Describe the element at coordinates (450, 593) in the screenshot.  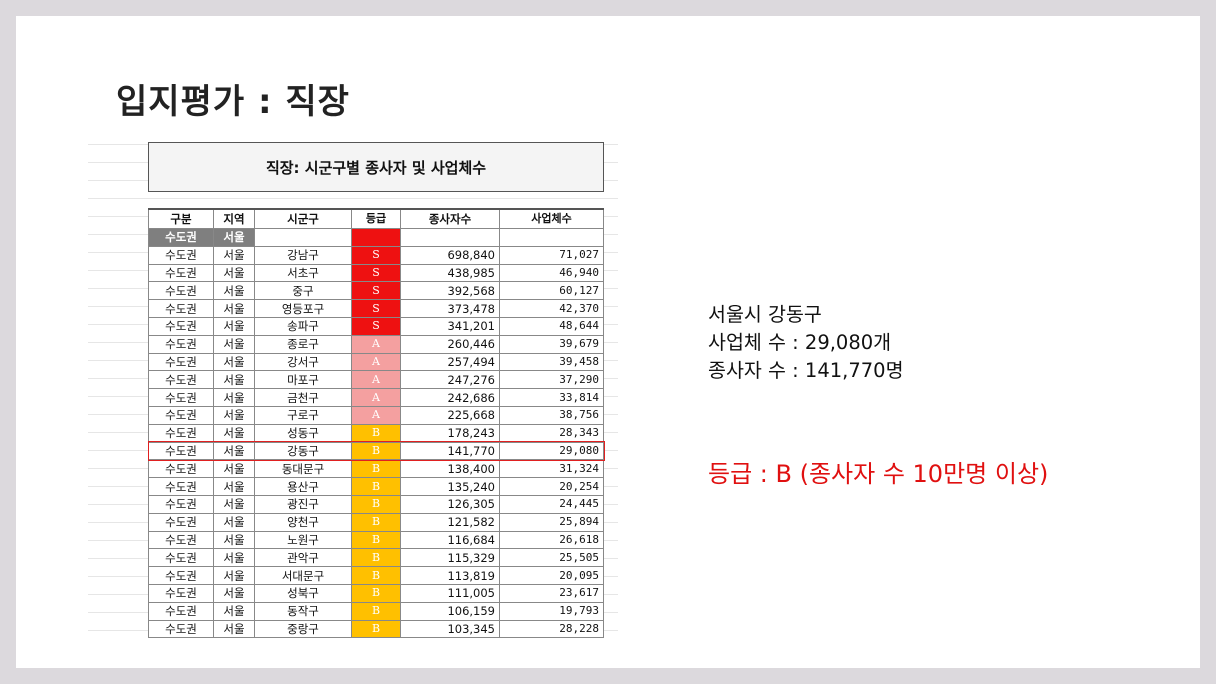
I see `cell-employees: 111,005` at that location.